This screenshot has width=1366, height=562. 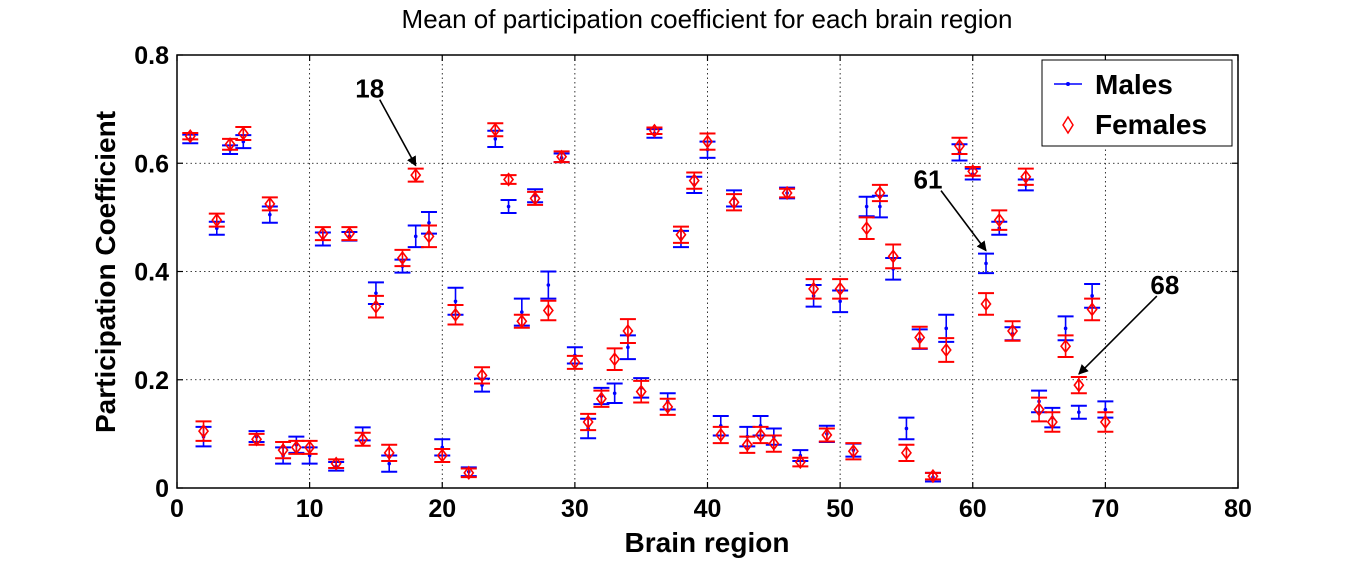 What do you see at coordinates (177, 509) in the screenshot?
I see `x-tick-label: 0` at bounding box center [177, 509].